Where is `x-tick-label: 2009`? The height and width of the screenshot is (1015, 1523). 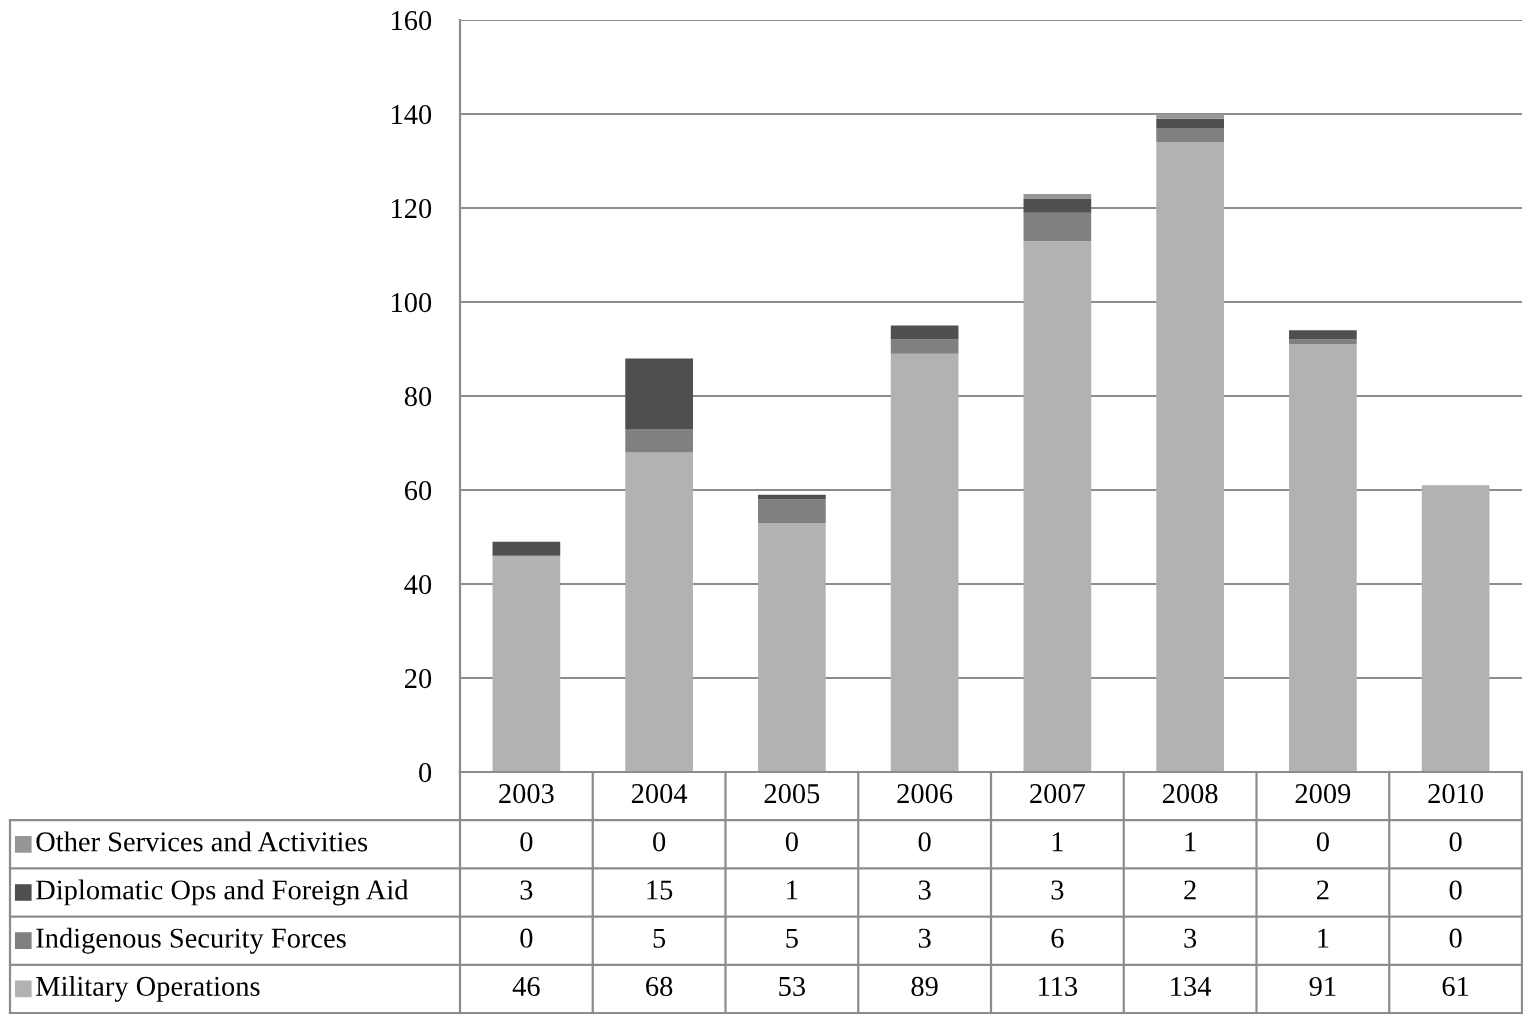
x-tick-label: 2009 is located at coordinates (1323, 794).